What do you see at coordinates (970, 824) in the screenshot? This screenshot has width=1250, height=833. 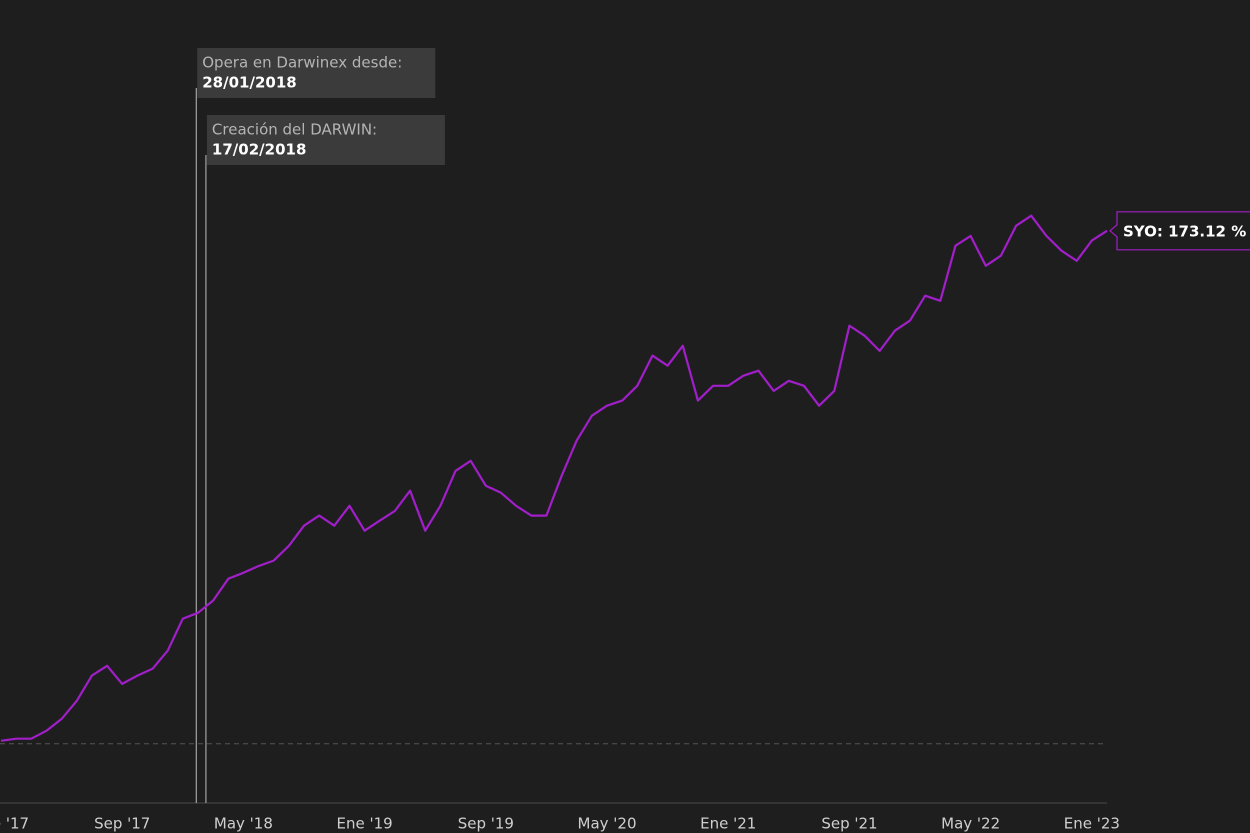 I see `x-tick-label: May '22` at bounding box center [970, 824].